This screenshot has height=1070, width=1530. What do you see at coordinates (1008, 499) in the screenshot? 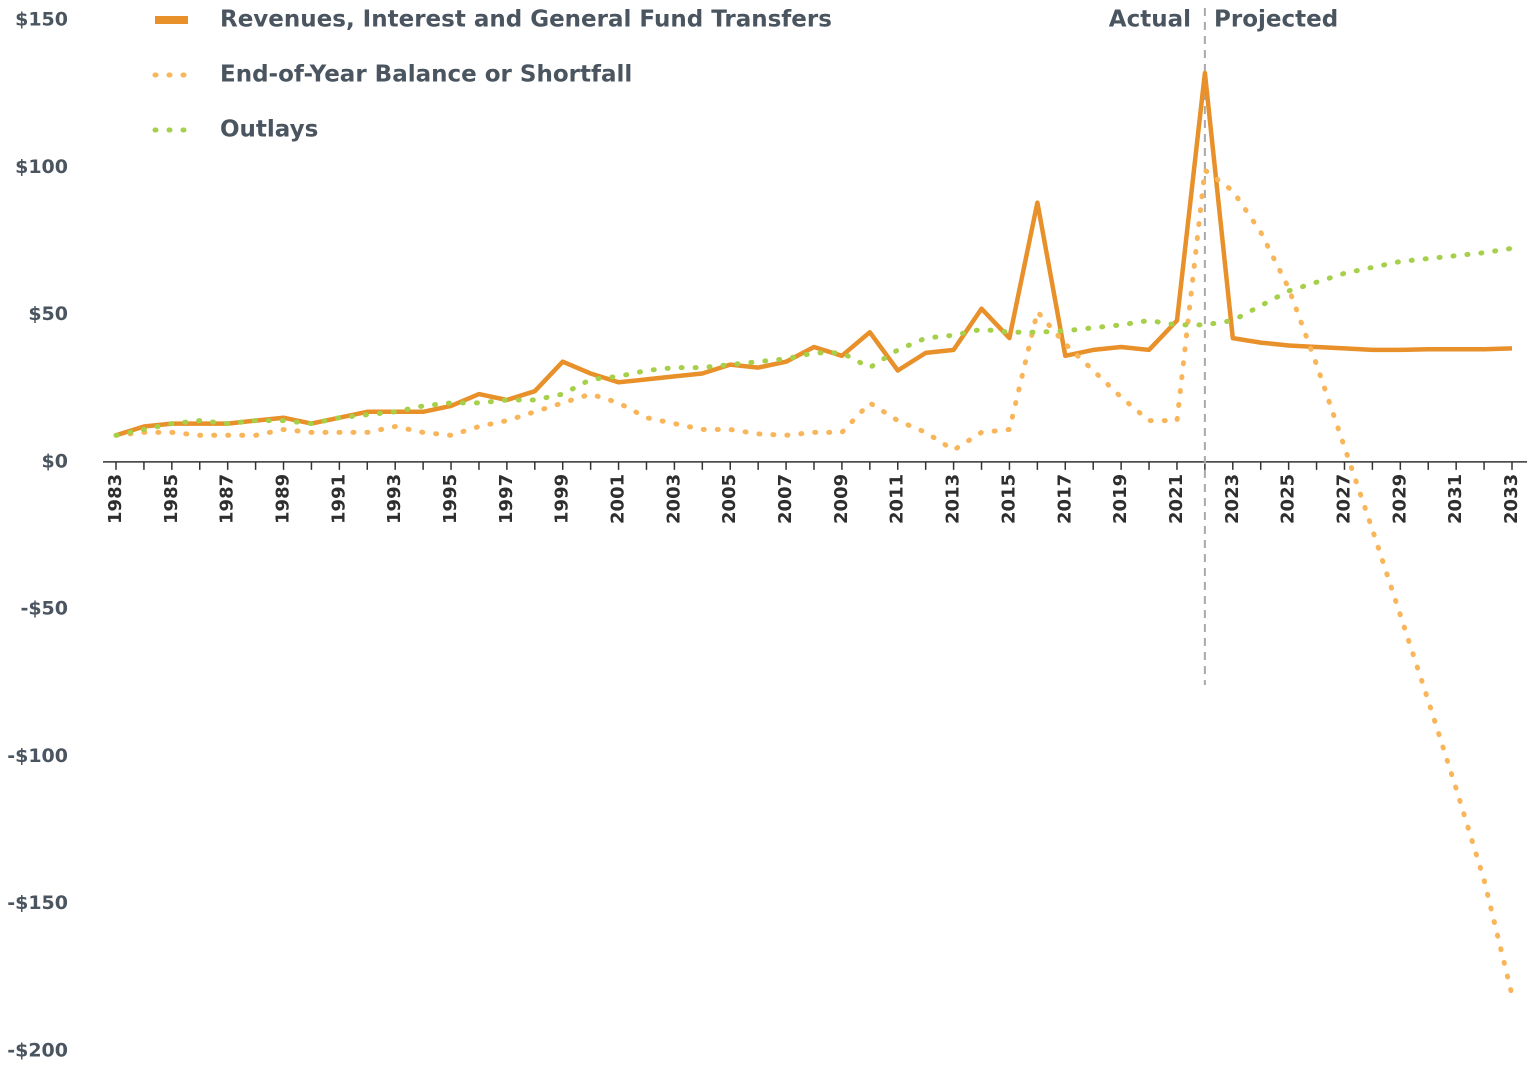
I see `x-tick-label: 2015` at bounding box center [1008, 499].